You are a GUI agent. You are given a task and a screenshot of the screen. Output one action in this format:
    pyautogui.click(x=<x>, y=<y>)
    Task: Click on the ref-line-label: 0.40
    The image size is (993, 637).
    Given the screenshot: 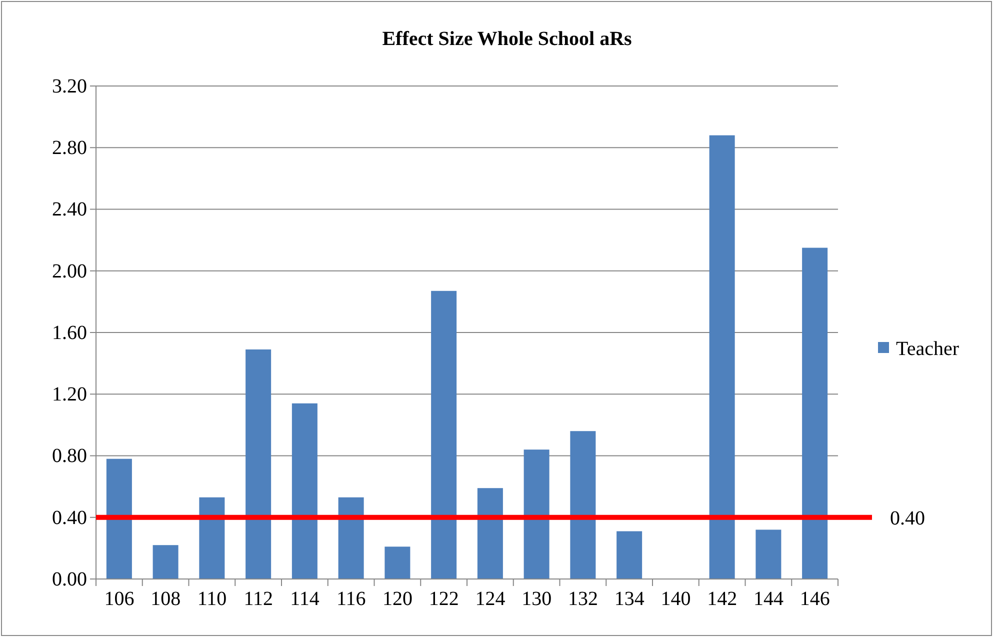 What is the action you would take?
    pyautogui.click(x=907, y=518)
    